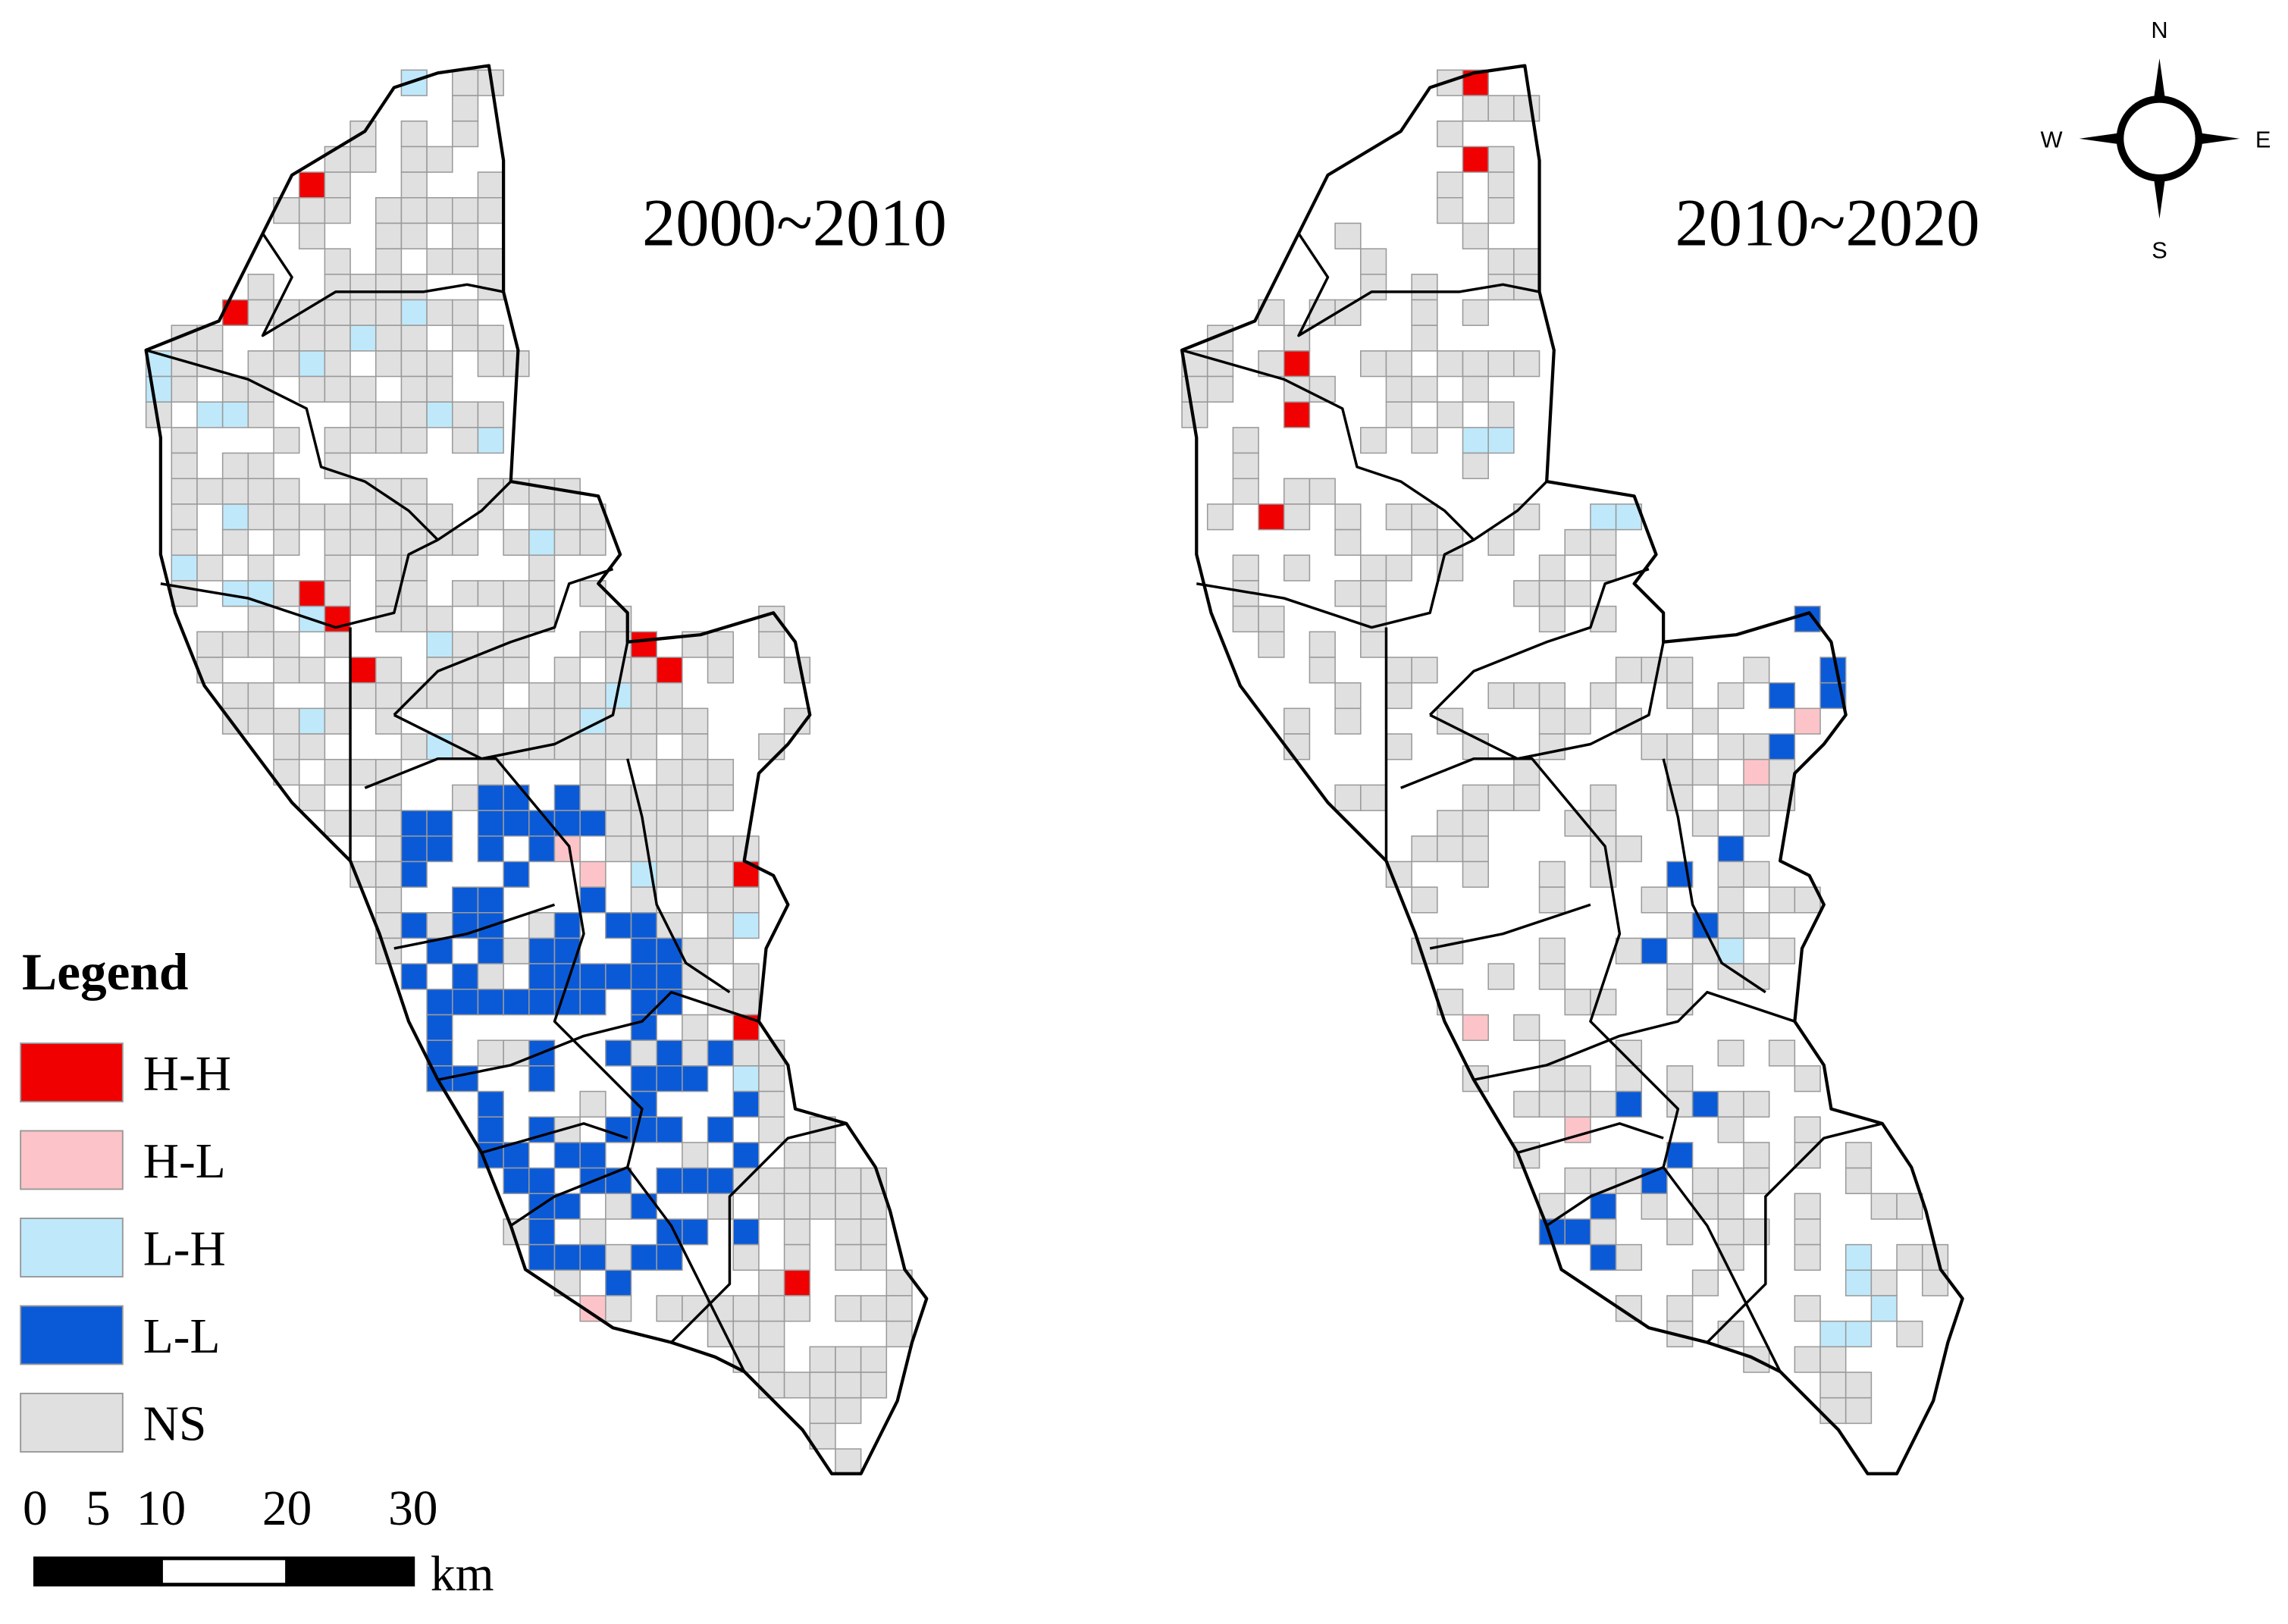 Image resolution: width=2288 pixels, height=1624 pixels. What do you see at coordinates (35, 1508) in the screenshot?
I see `scale-tick-label: 0` at bounding box center [35, 1508].